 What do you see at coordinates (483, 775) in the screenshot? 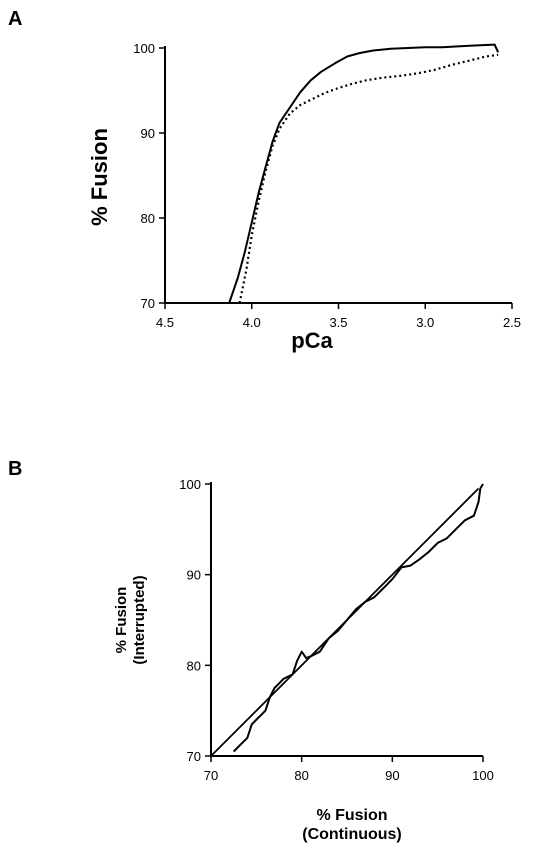
I see `panel-b-x-tick-label: 100` at bounding box center [483, 775].